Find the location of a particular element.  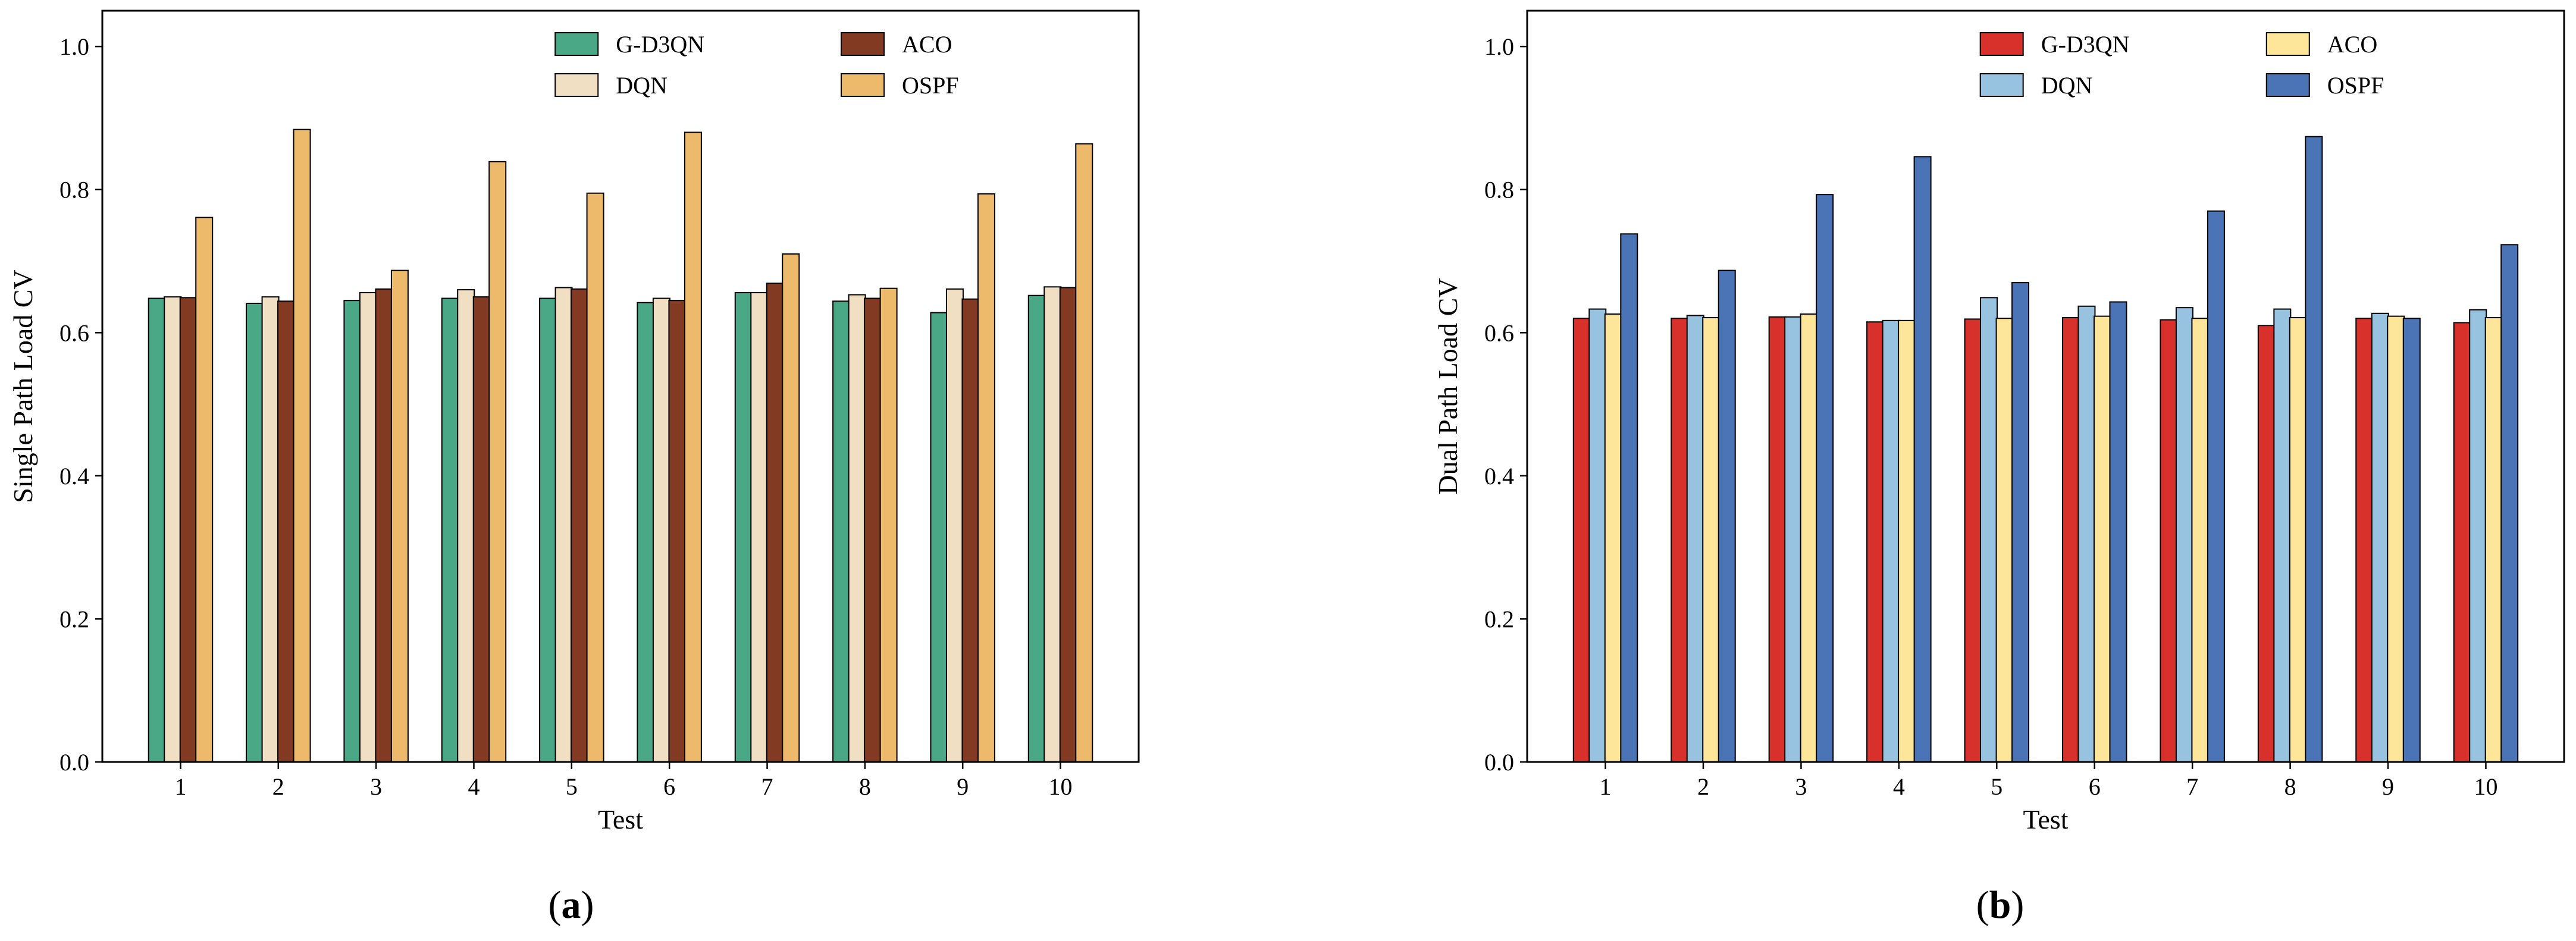

x-tick-label: 3 is located at coordinates (376, 786).